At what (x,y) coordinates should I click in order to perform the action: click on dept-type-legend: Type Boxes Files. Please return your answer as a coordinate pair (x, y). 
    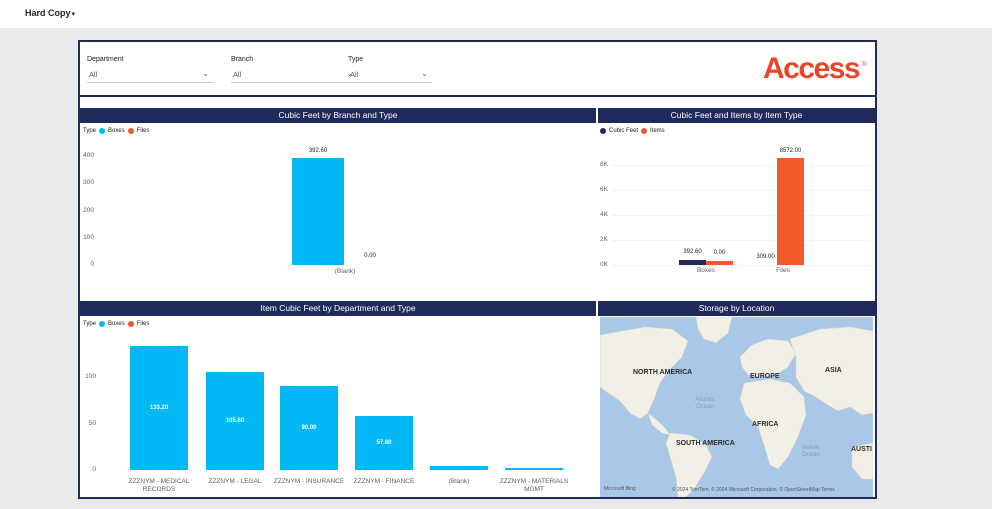
    Looking at the image, I should click on (116, 324).